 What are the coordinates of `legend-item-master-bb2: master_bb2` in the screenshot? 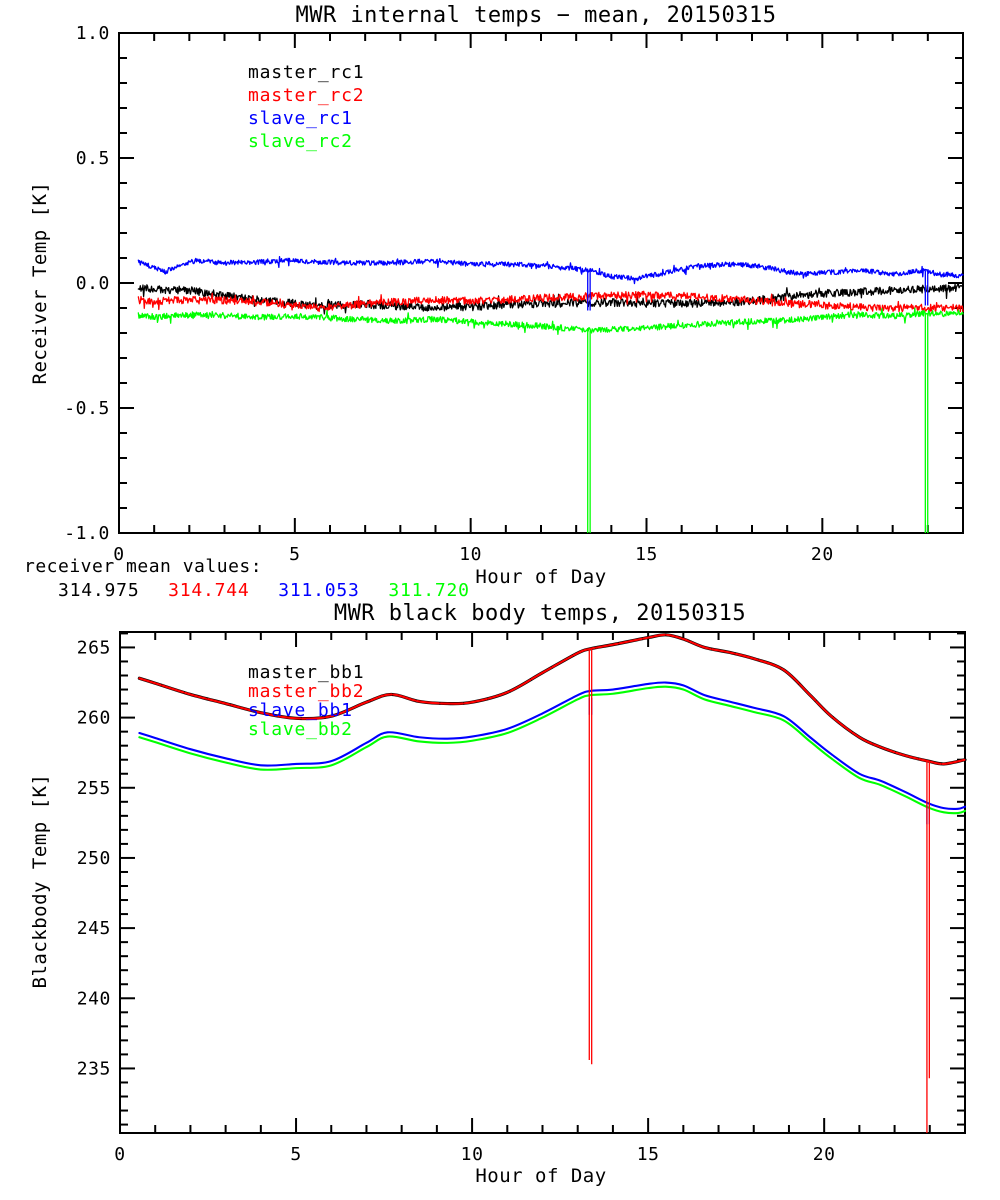 It's located at (306, 691).